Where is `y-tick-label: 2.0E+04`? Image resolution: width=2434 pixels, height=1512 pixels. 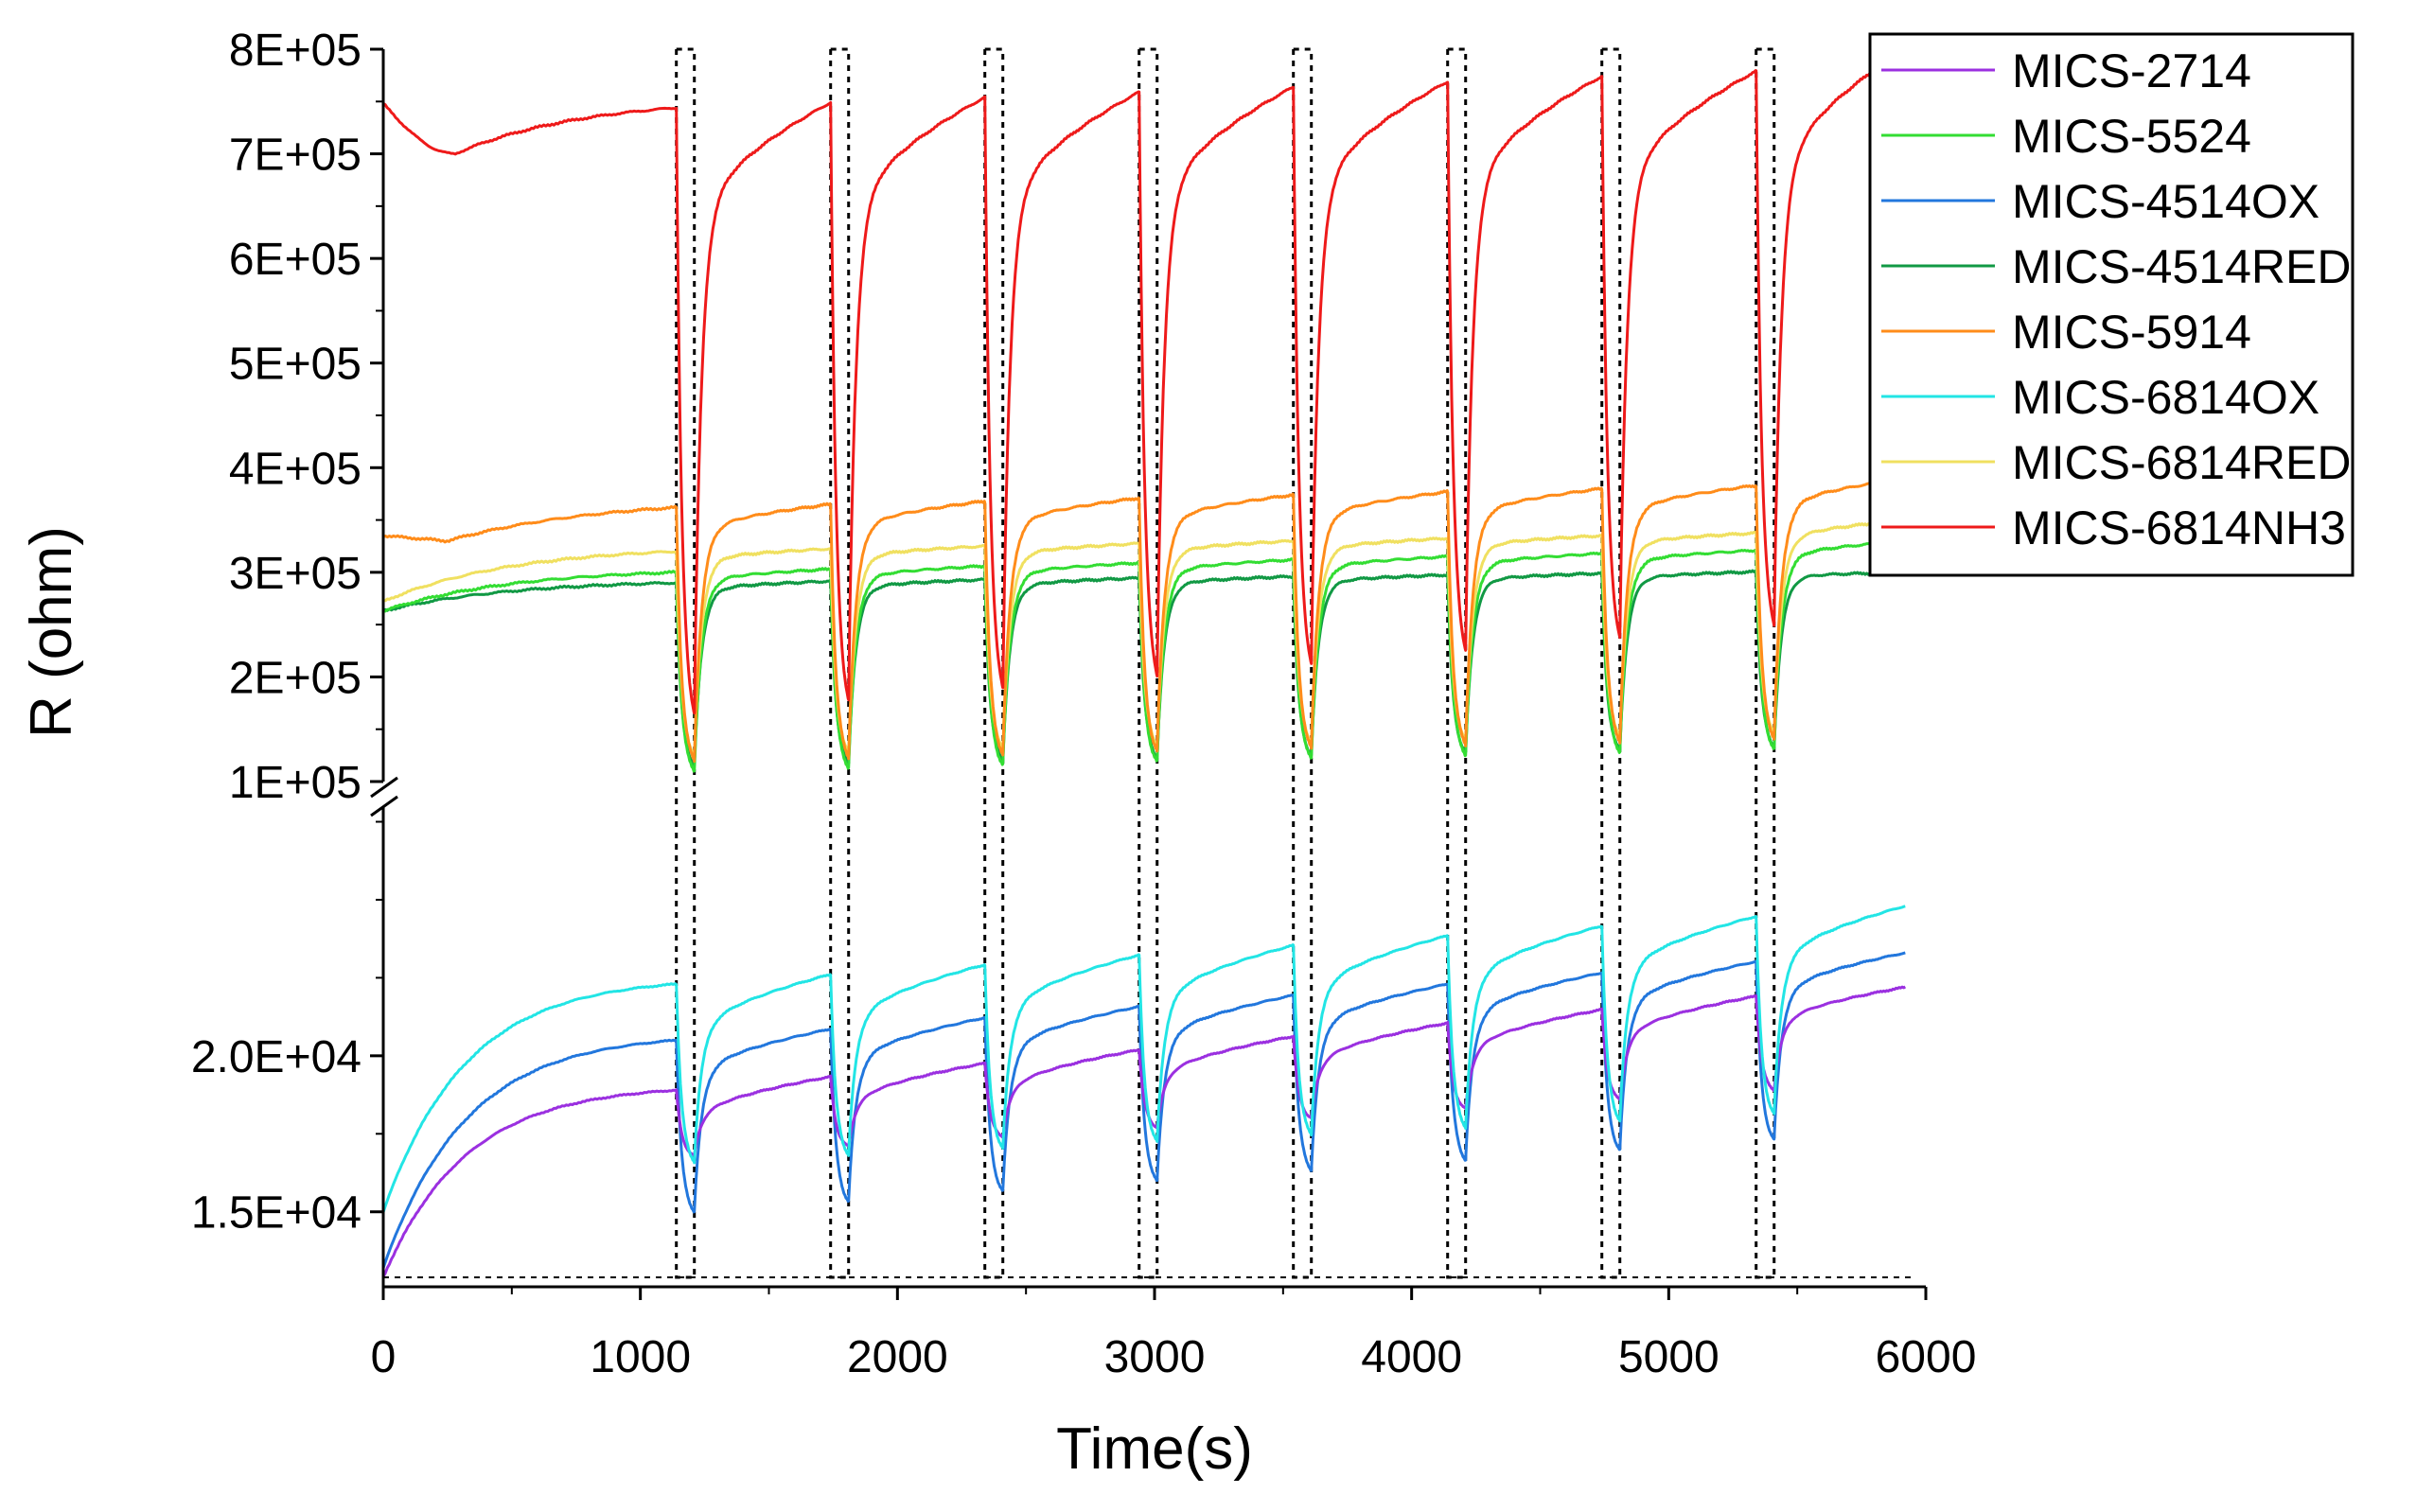 y-tick-label: 2.0E+04 is located at coordinates (276, 1057).